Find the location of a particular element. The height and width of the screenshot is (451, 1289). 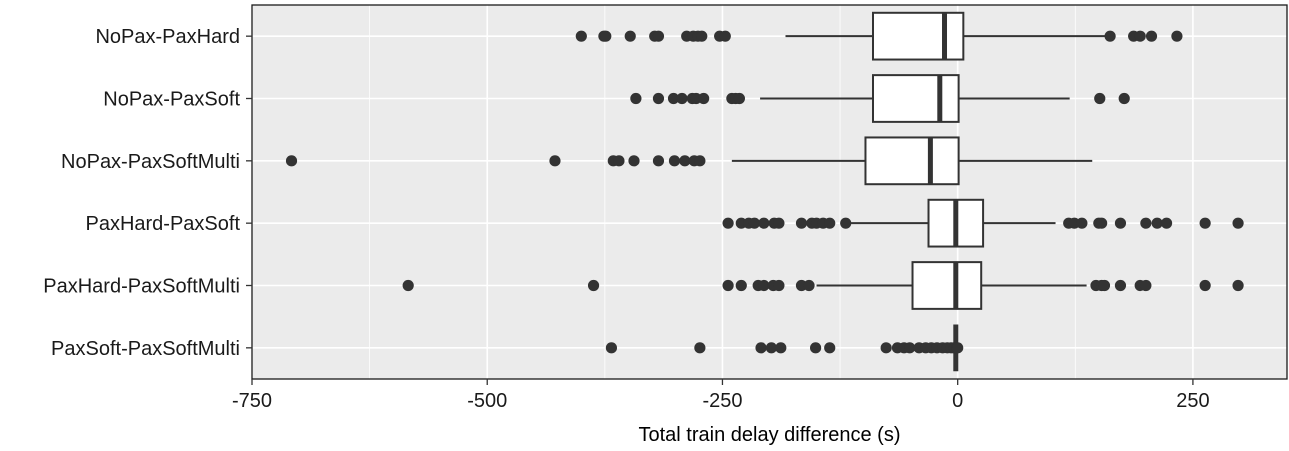

box-paxhard-paxsoftmulti is located at coordinates (951, 285).